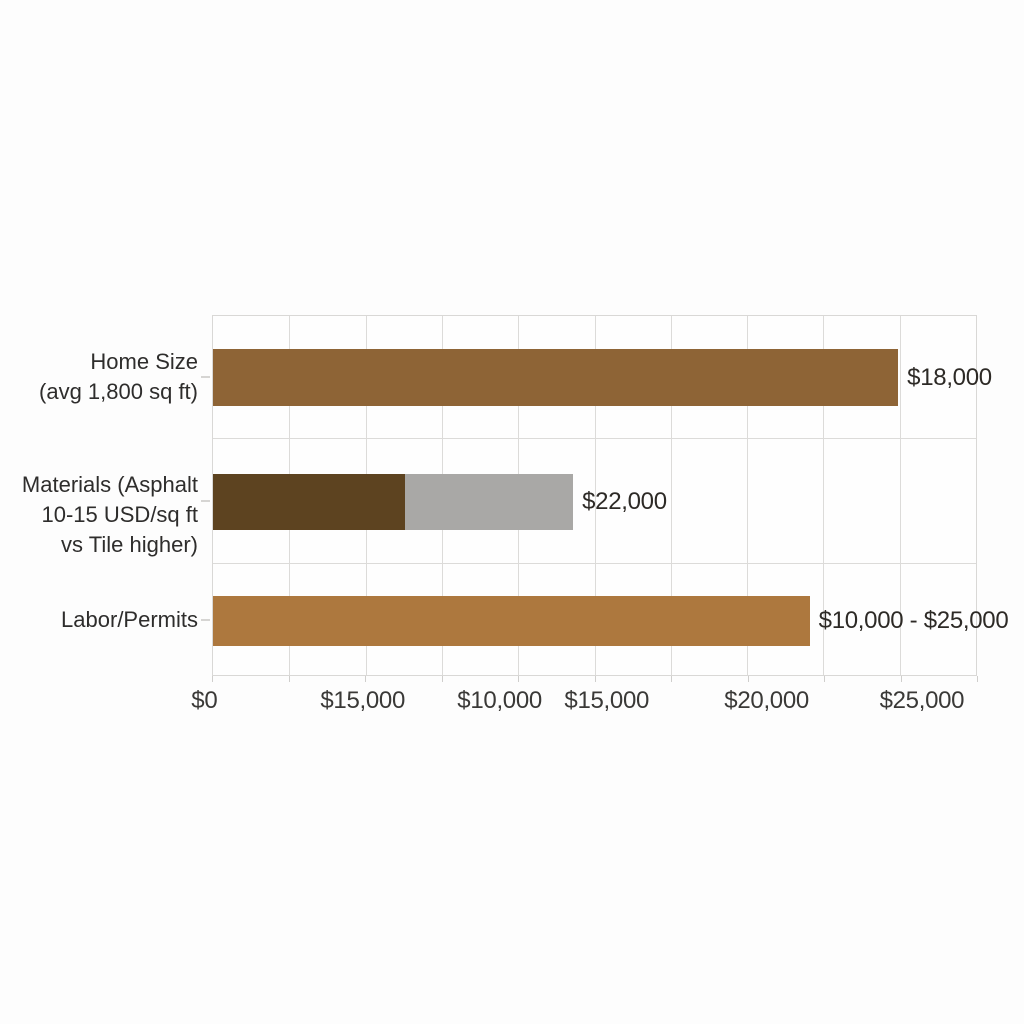 Image resolution: width=1024 pixels, height=1024 pixels. What do you see at coordinates (129, 619) in the screenshot?
I see `category-label-line: Labor/Permits` at bounding box center [129, 619].